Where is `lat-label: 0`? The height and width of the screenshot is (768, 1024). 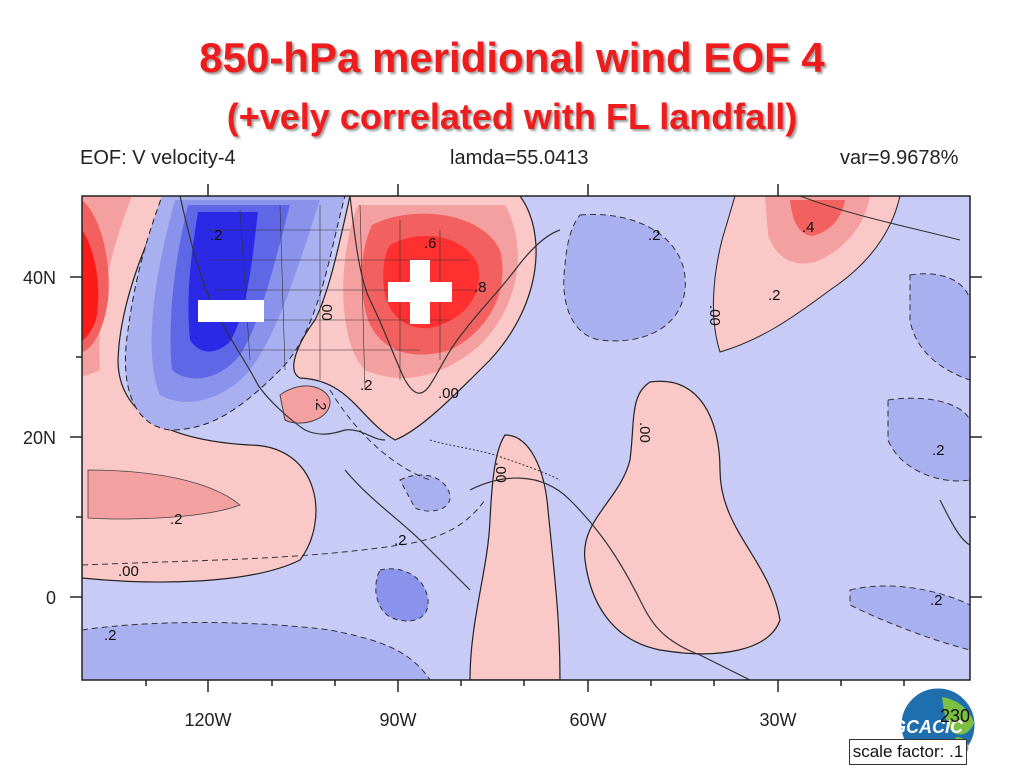
lat-label: 0 is located at coordinates (51, 598).